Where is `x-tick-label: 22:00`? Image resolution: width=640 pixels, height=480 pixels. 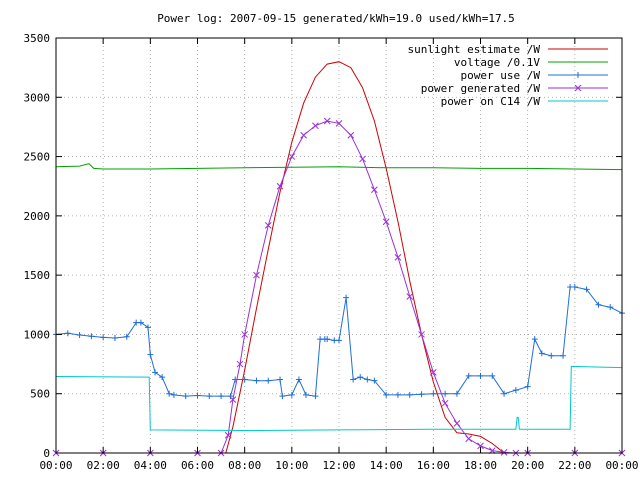 x-tick-label: 22:00 is located at coordinates (574, 465).